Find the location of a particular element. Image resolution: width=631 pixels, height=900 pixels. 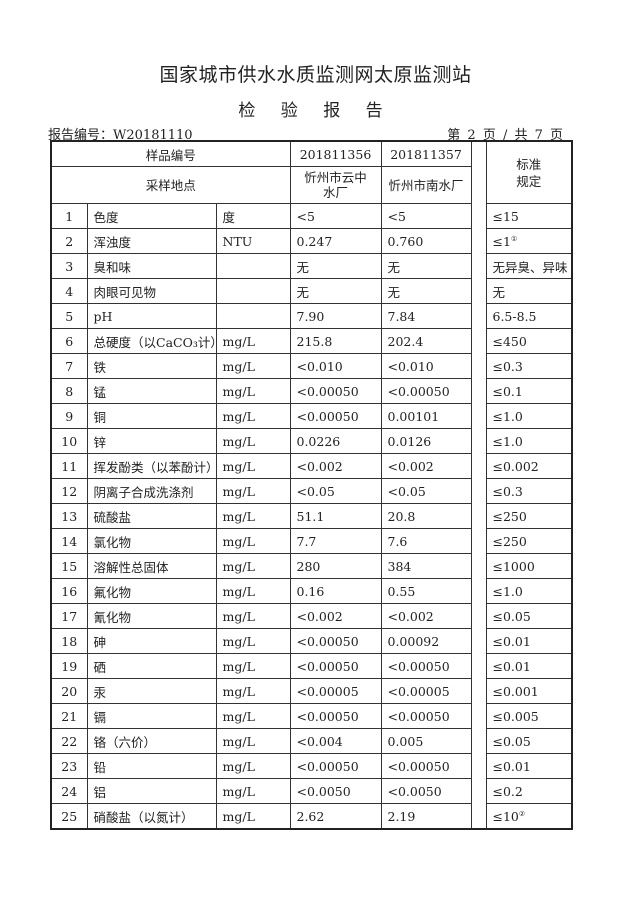

table-row: 20 汞 mg/L <0.00005 <0.00005 ≤0.001 is located at coordinates (311, 691).